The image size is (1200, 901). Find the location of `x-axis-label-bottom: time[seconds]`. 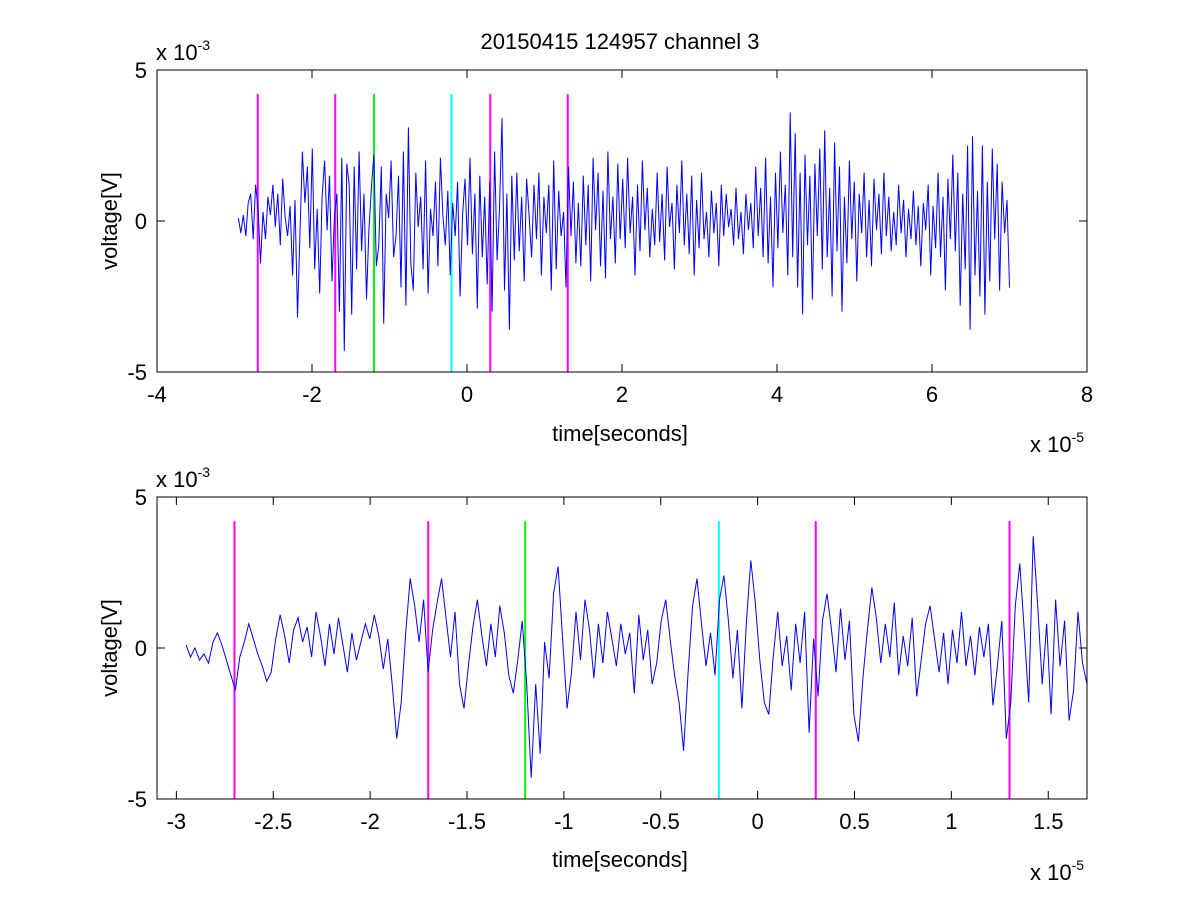

x-axis-label-bottom: time[seconds] is located at coordinates (620, 859).